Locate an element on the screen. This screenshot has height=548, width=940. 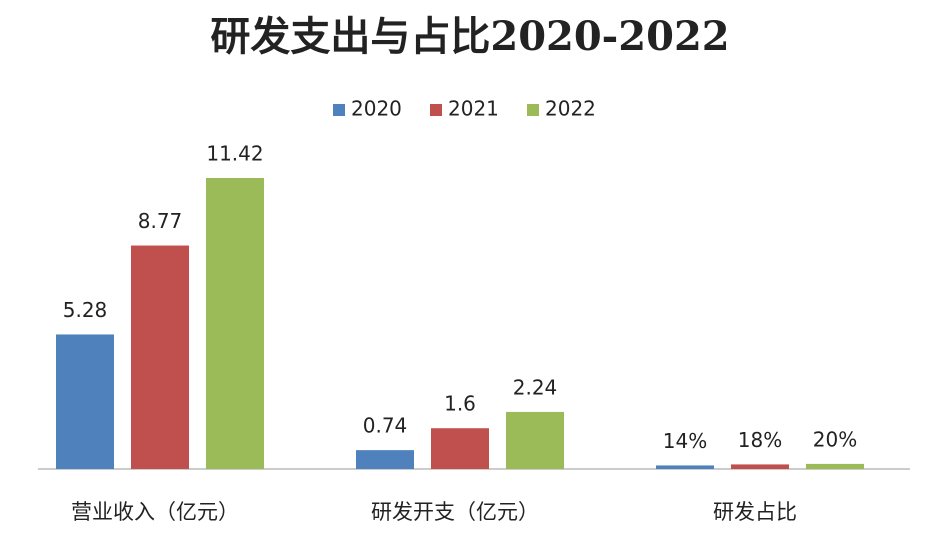
data-label: 5.28 is located at coordinates (85, 310).